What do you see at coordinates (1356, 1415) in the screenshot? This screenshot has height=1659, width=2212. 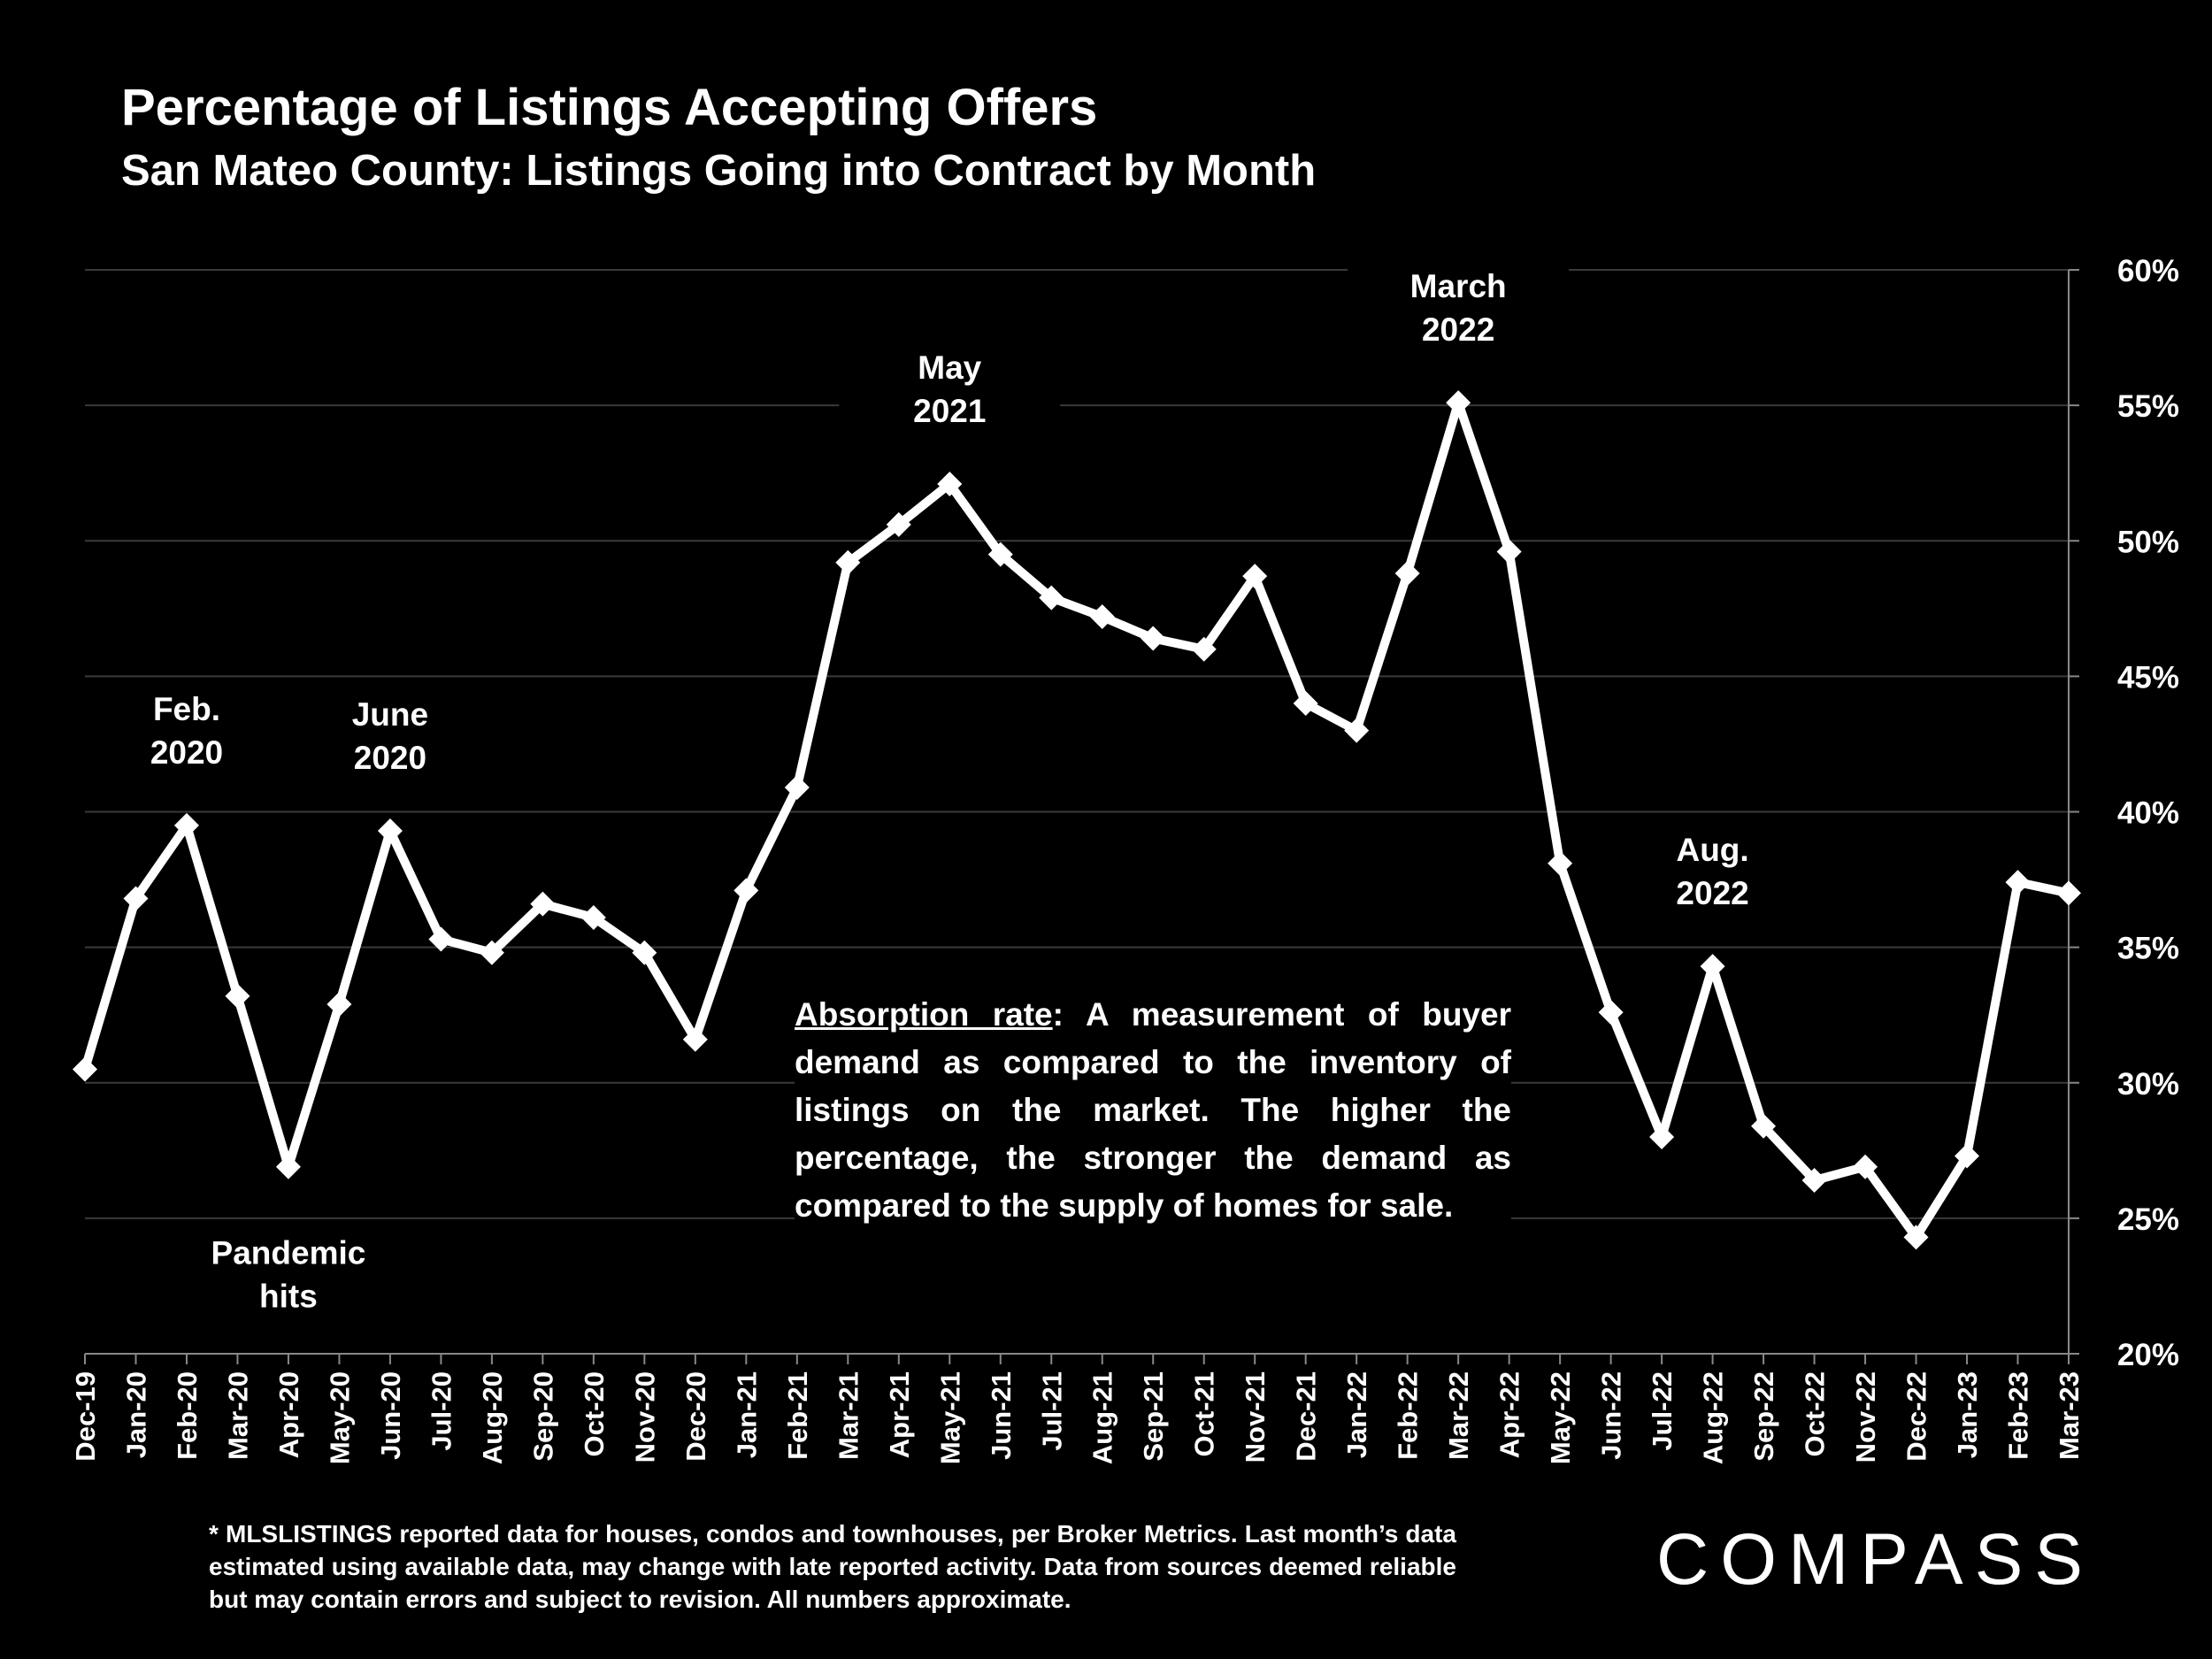 I see `x-tick-label: Jan-22` at bounding box center [1356, 1415].